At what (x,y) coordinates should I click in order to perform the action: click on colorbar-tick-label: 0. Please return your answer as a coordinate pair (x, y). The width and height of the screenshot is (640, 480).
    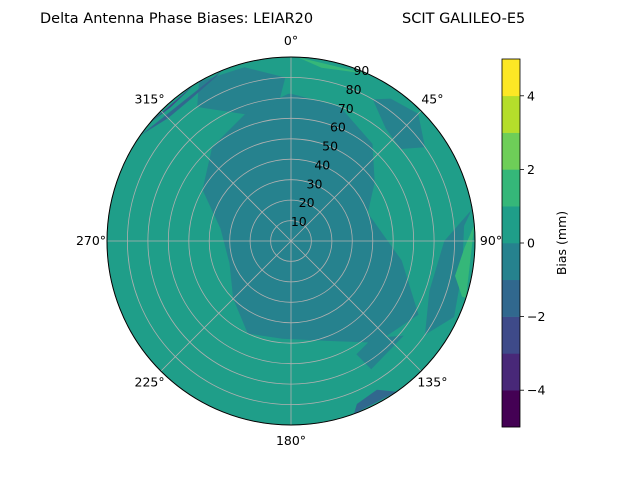
    Looking at the image, I should click on (531, 243).